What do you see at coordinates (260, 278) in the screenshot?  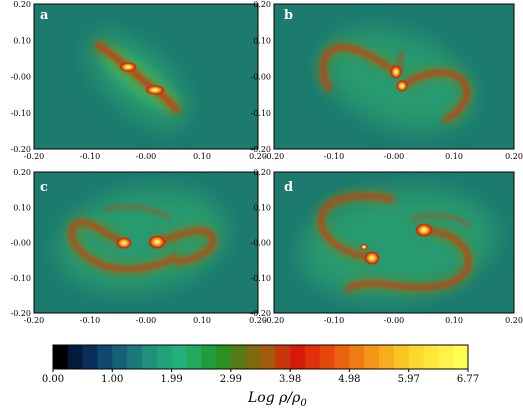 I see `panel-d-ytick: -0.10` at bounding box center [260, 278].